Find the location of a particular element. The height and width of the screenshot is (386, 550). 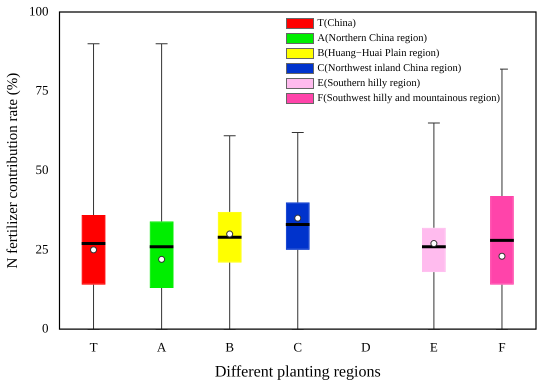

x-tick-label: B is located at coordinates (229, 346).